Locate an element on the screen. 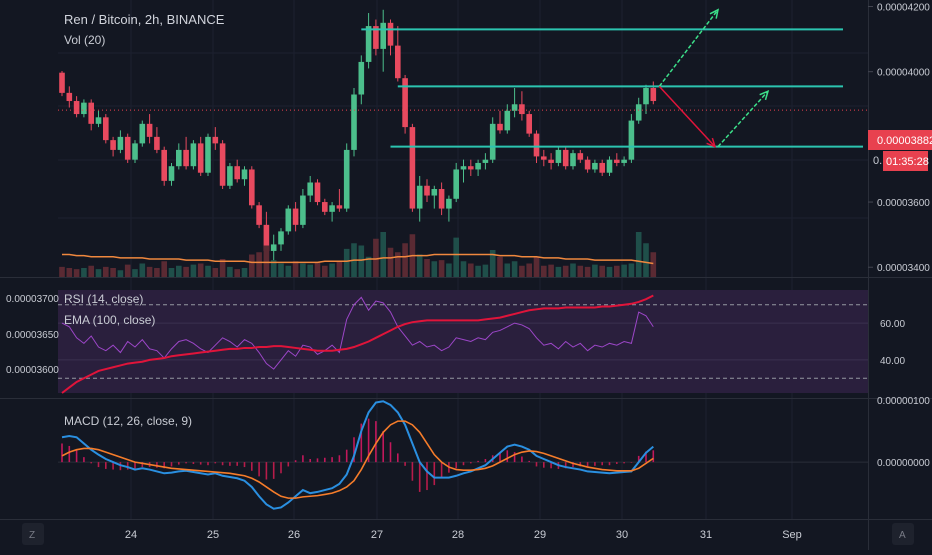  macd-tick-label-1: 0.00000000 is located at coordinates (903, 463).